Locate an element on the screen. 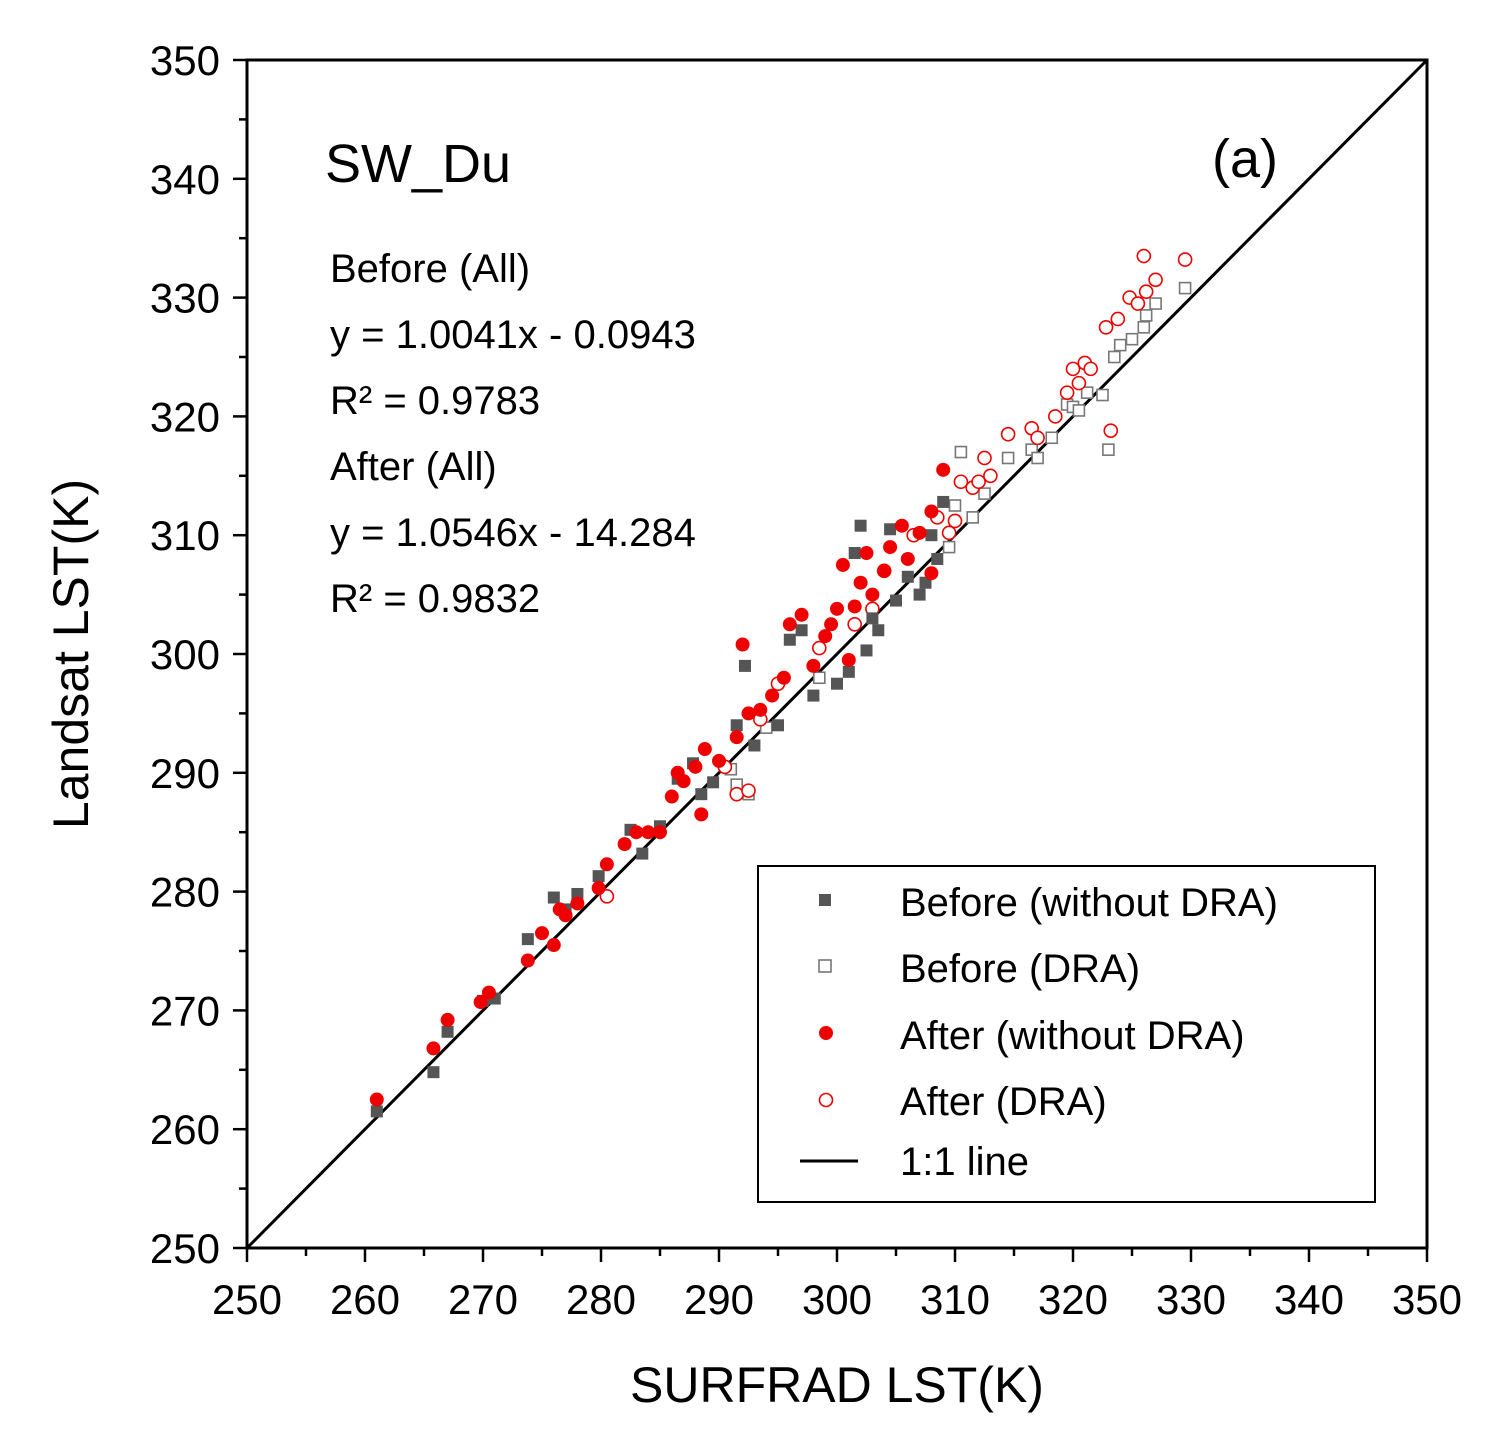 The image size is (1501, 1441). y-tick-label: 310 is located at coordinates (185, 535).